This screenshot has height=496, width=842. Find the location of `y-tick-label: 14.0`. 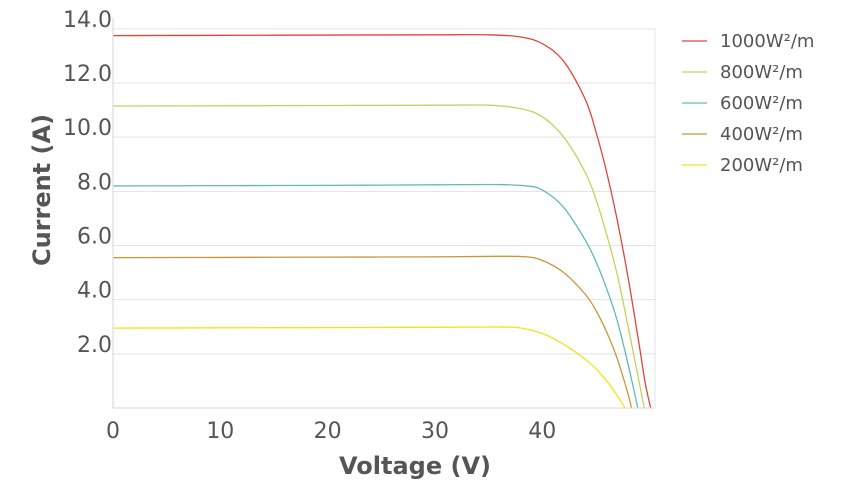

y-tick-label: 14.0 is located at coordinates (87, 20).